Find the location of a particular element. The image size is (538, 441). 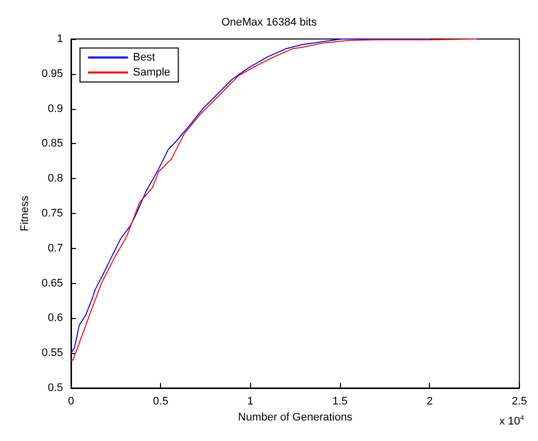

x-tick-label: 0 is located at coordinates (71, 402).